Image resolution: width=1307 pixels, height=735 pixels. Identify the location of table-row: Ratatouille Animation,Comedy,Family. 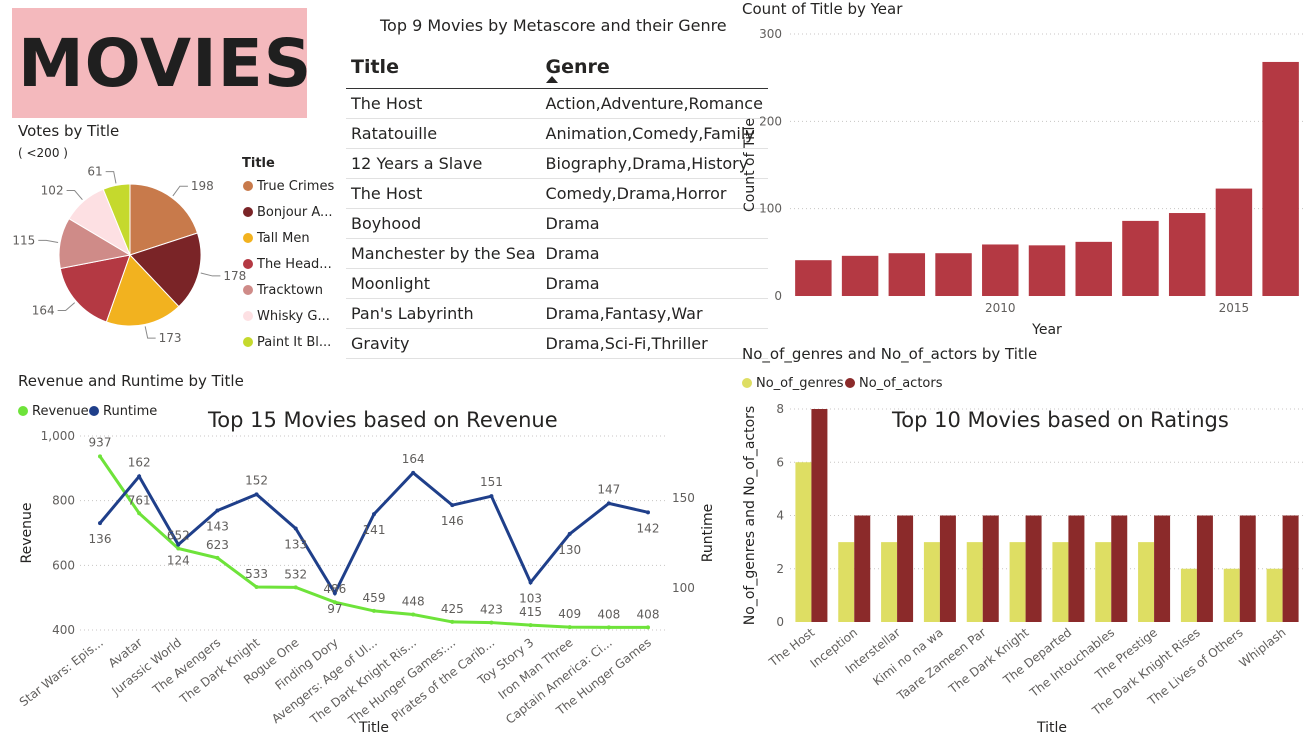
(557, 133).